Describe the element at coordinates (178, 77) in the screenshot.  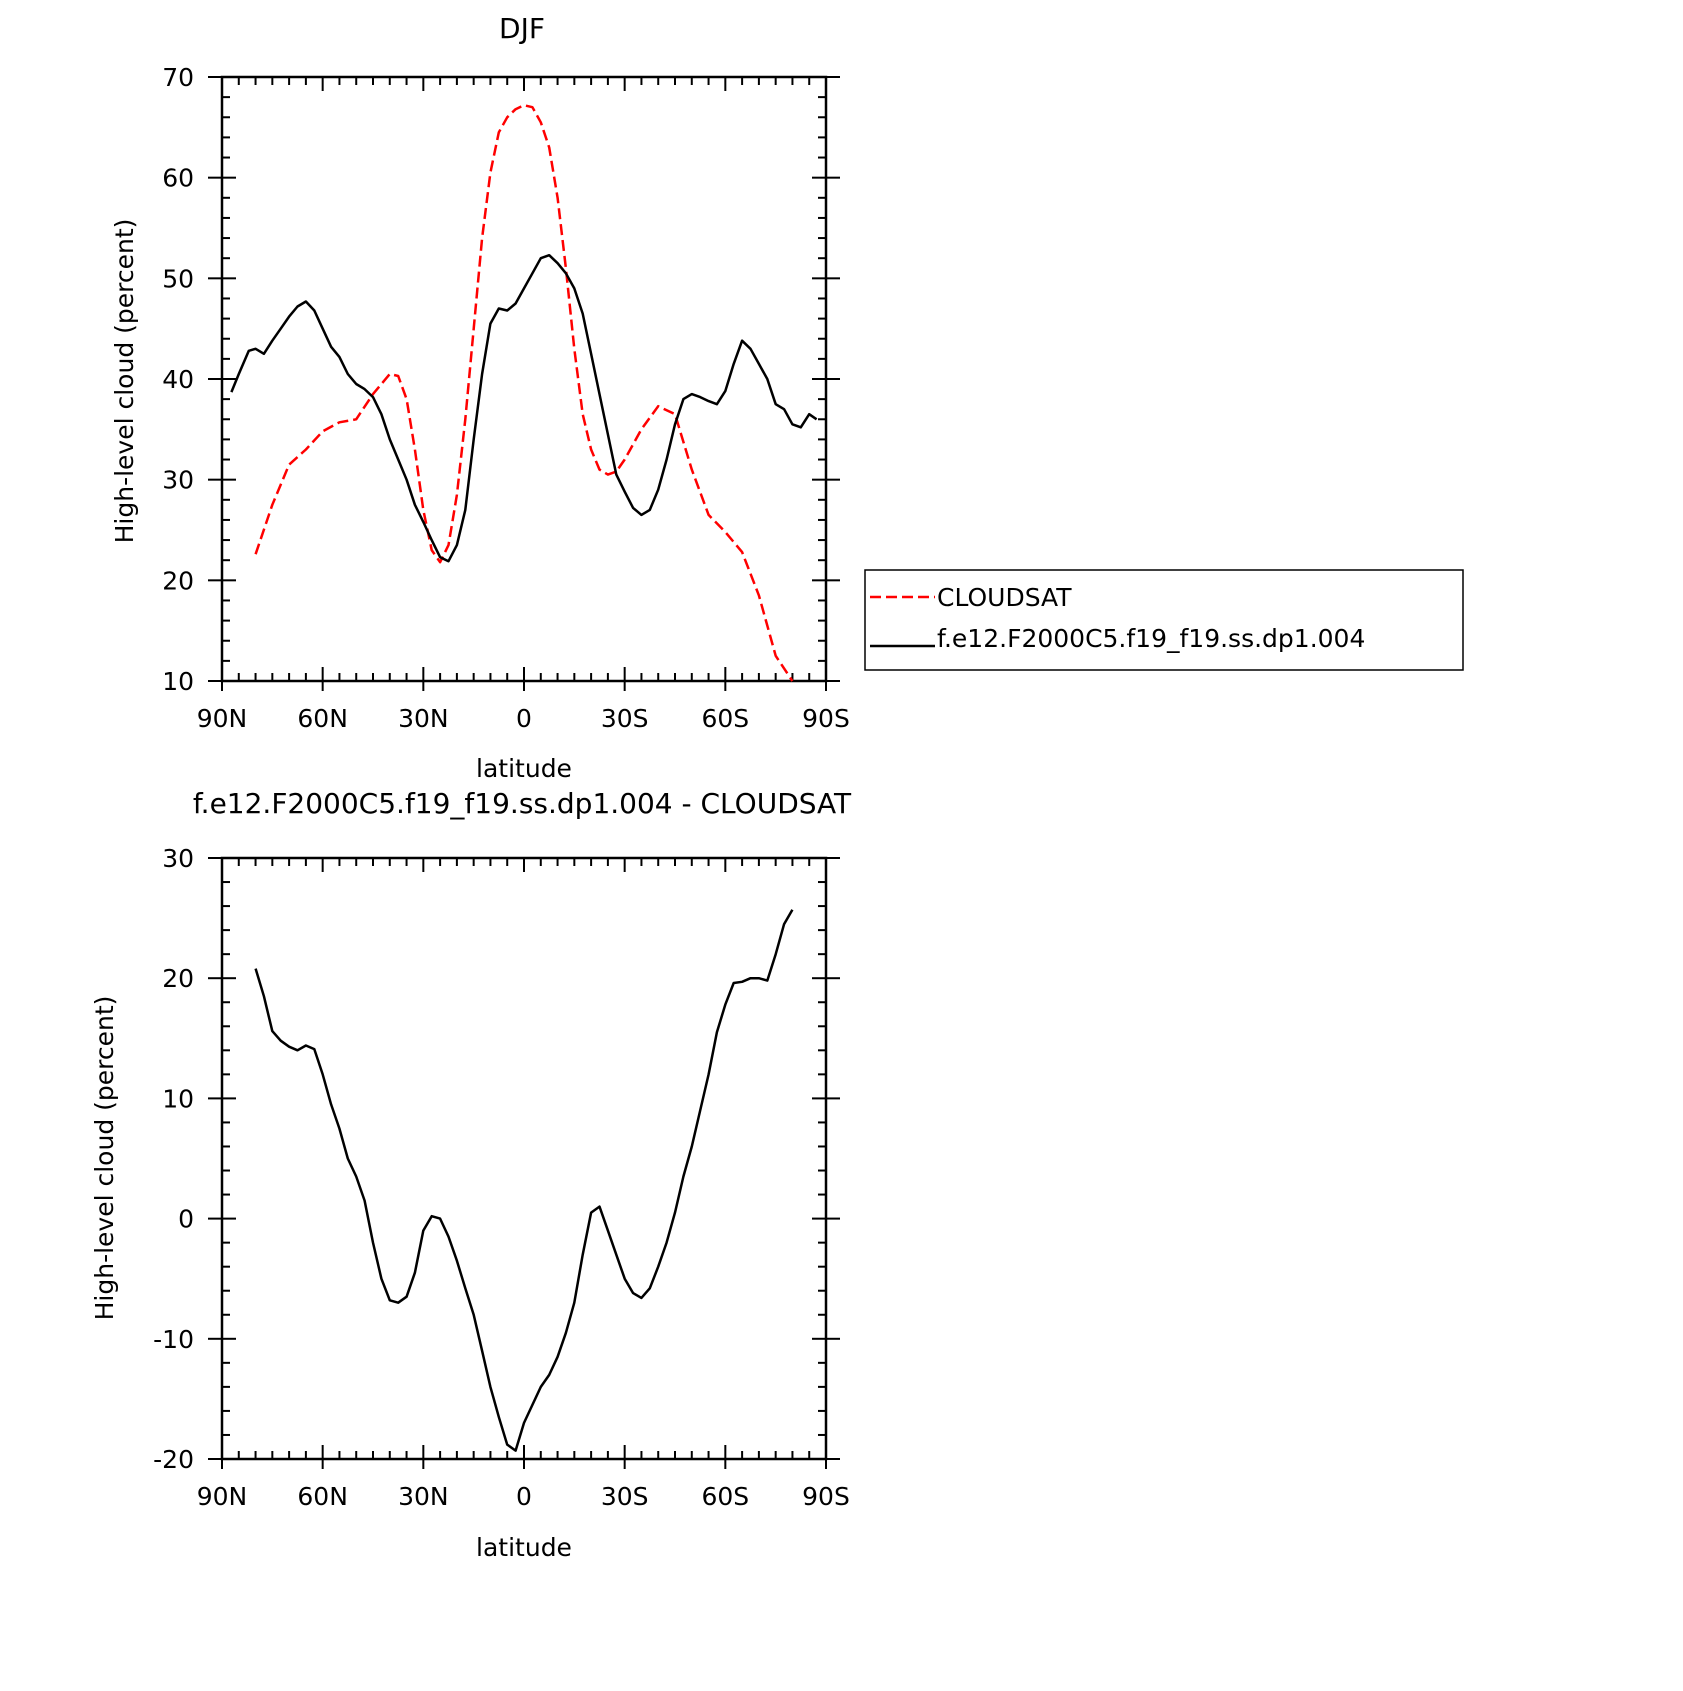
I see `y-tick-label: 70` at that location.